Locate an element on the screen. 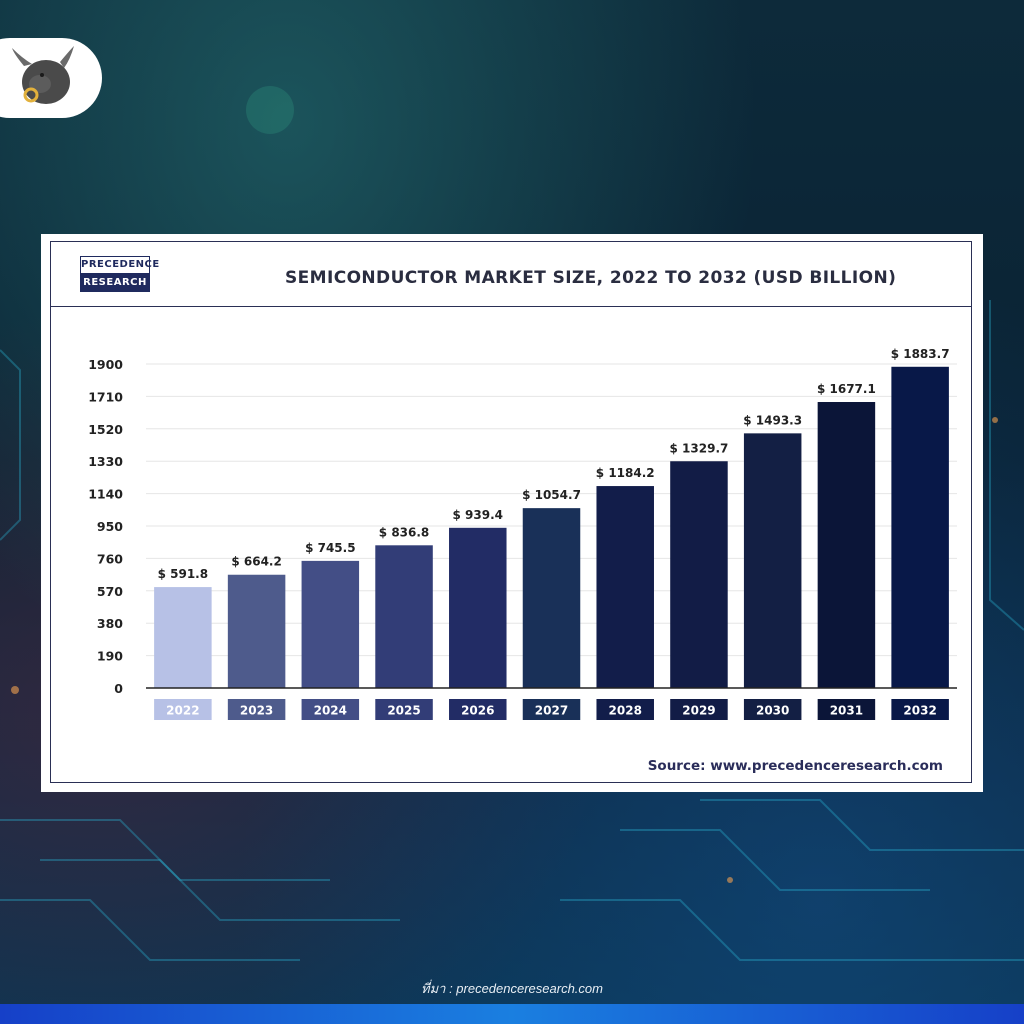  y-tick-label: 950 is located at coordinates (110, 526).